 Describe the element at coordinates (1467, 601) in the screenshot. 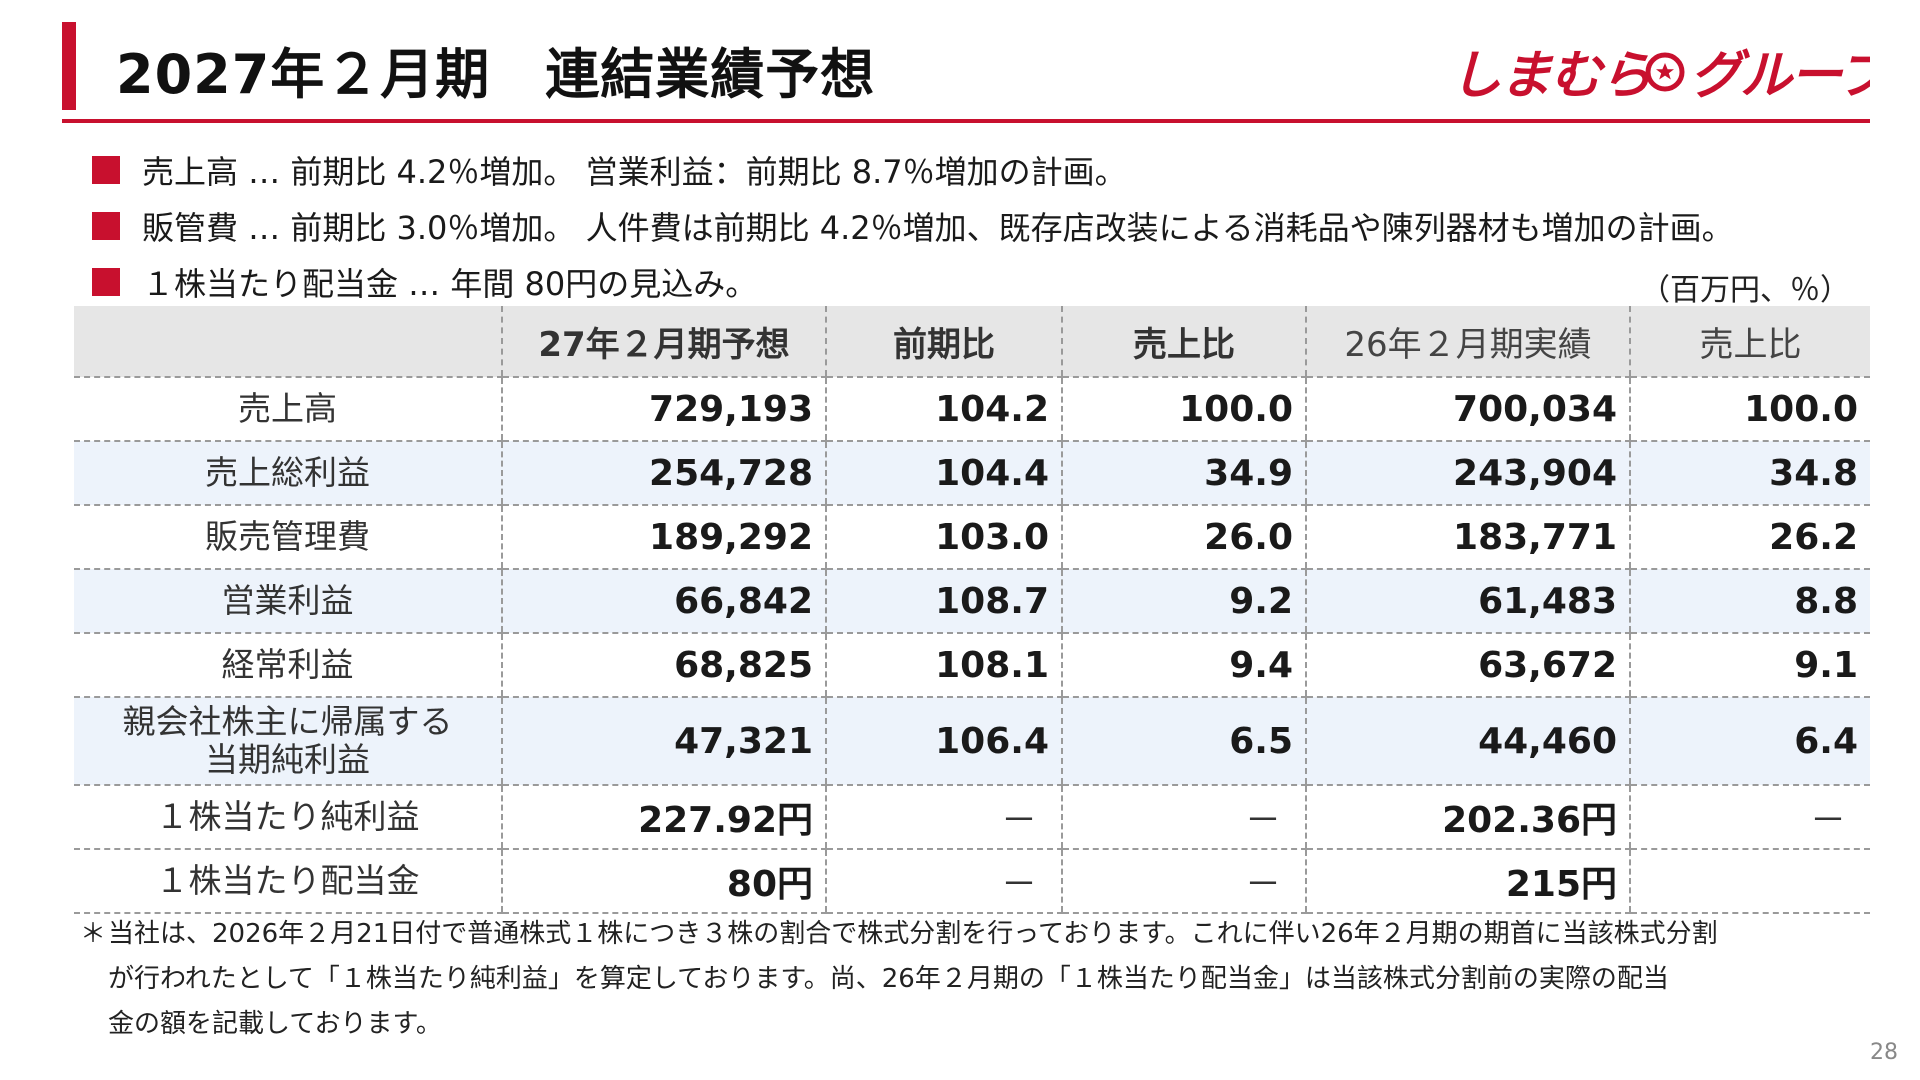

I see `cell-actual: 61,483` at that location.